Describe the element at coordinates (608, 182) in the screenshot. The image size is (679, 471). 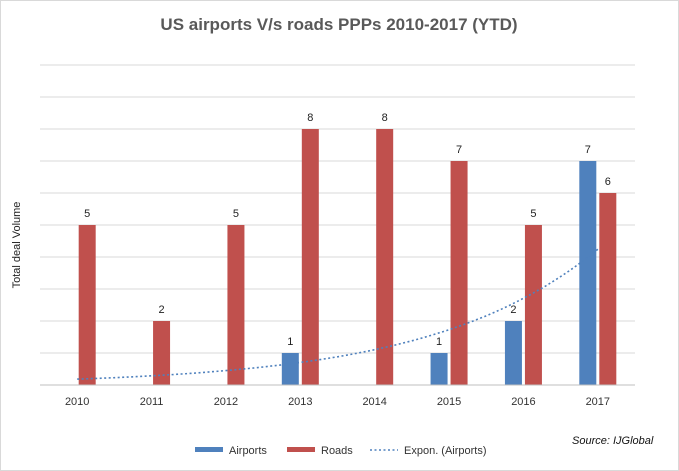
I see `data-label-roads-2017: 6` at that location.